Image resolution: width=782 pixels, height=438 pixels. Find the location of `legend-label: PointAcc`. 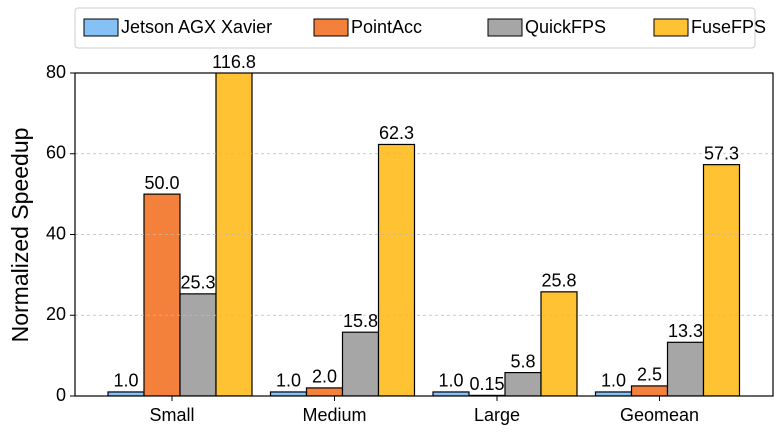

legend-label: PointAcc is located at coordinates (386, 27).